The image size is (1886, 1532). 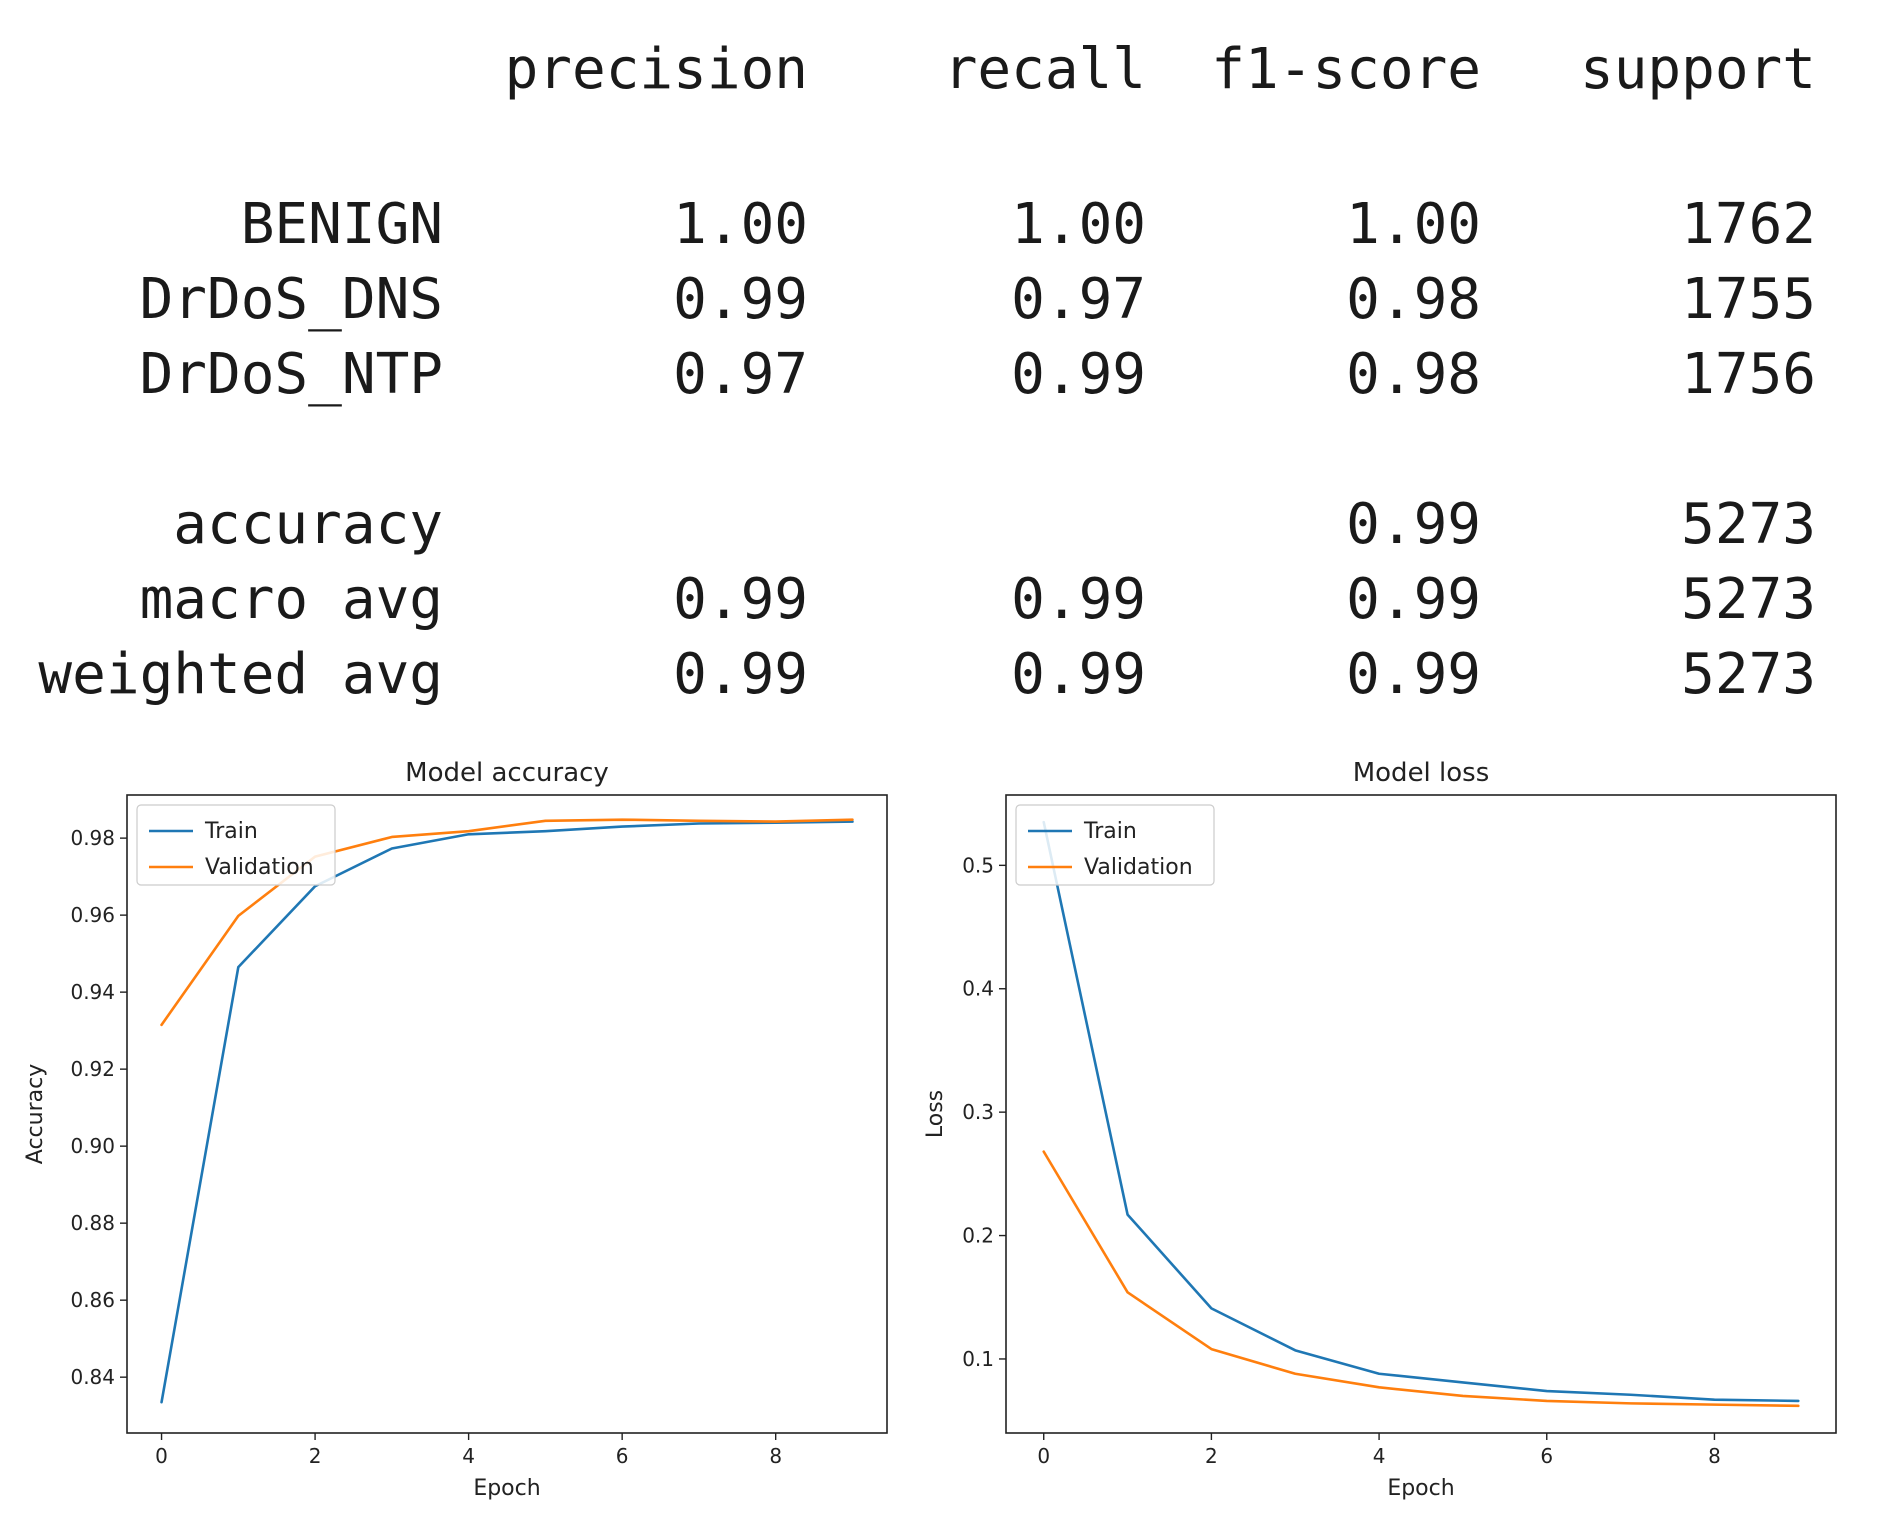 What do you see at coordinates (92, 838) in the screenshot?
I see `y-tick-label: 0.98` at bounding box center [92, 838].